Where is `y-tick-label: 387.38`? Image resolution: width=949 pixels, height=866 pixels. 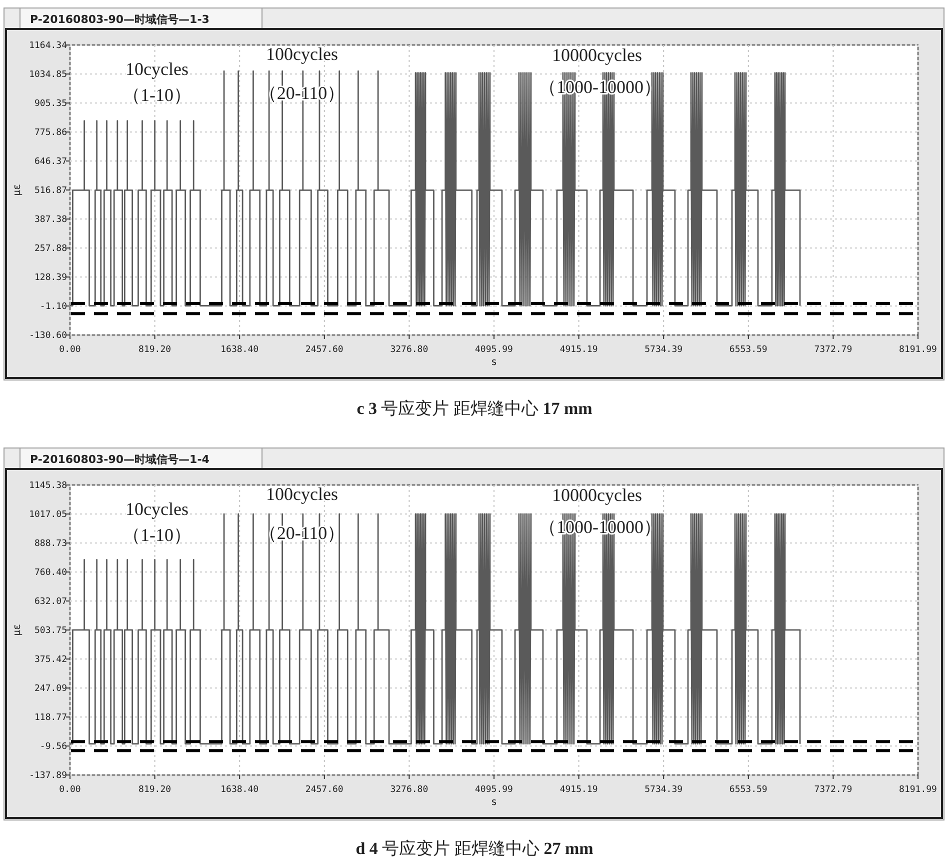 y-tick-label: 387.38 is located at coordinates (50, 220).